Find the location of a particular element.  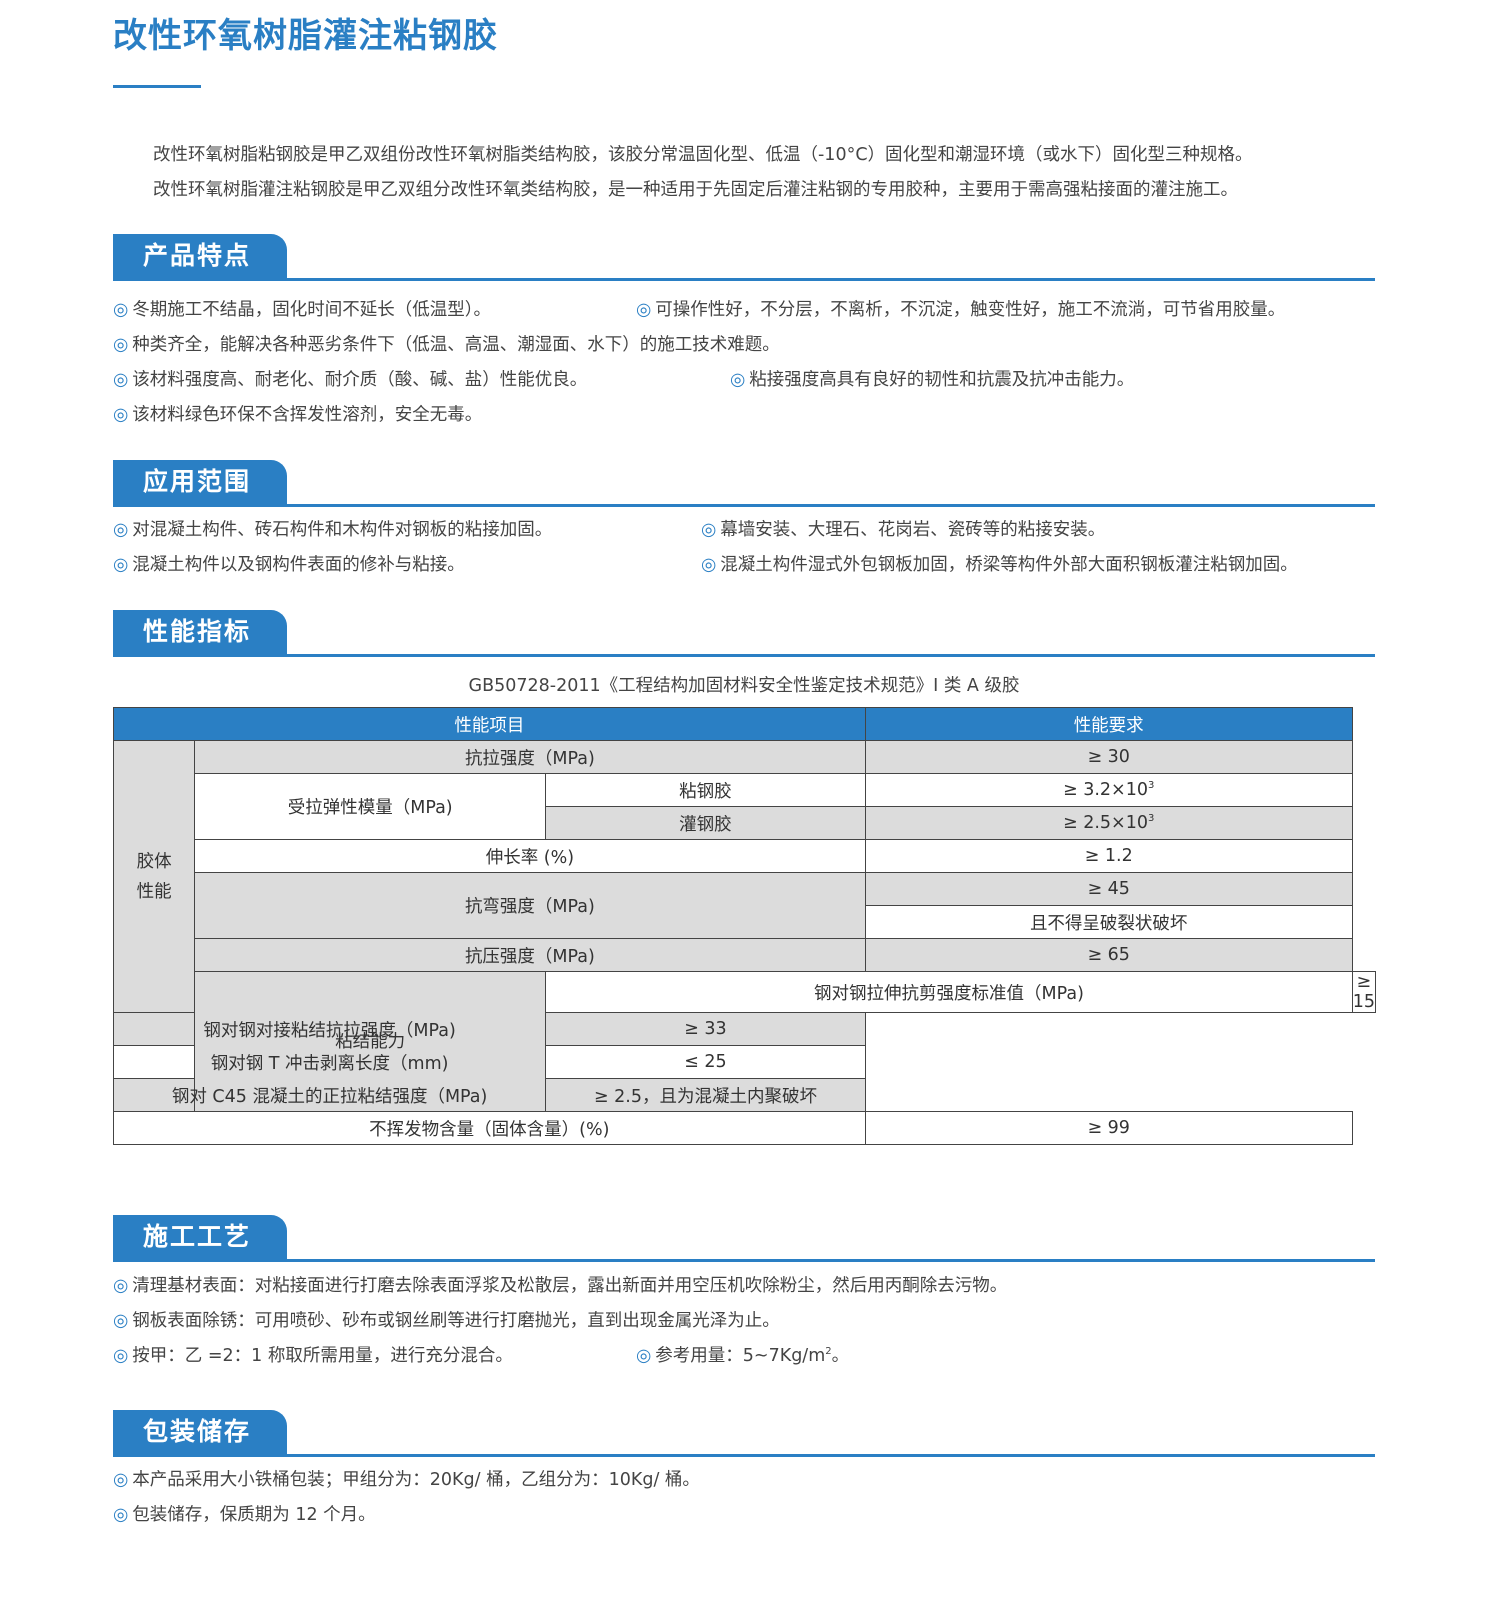

list-item: ◎ 对混凝土构件、砖石构件和木构件对钢板的粘接加固。 is located at coordinates (332, 528).